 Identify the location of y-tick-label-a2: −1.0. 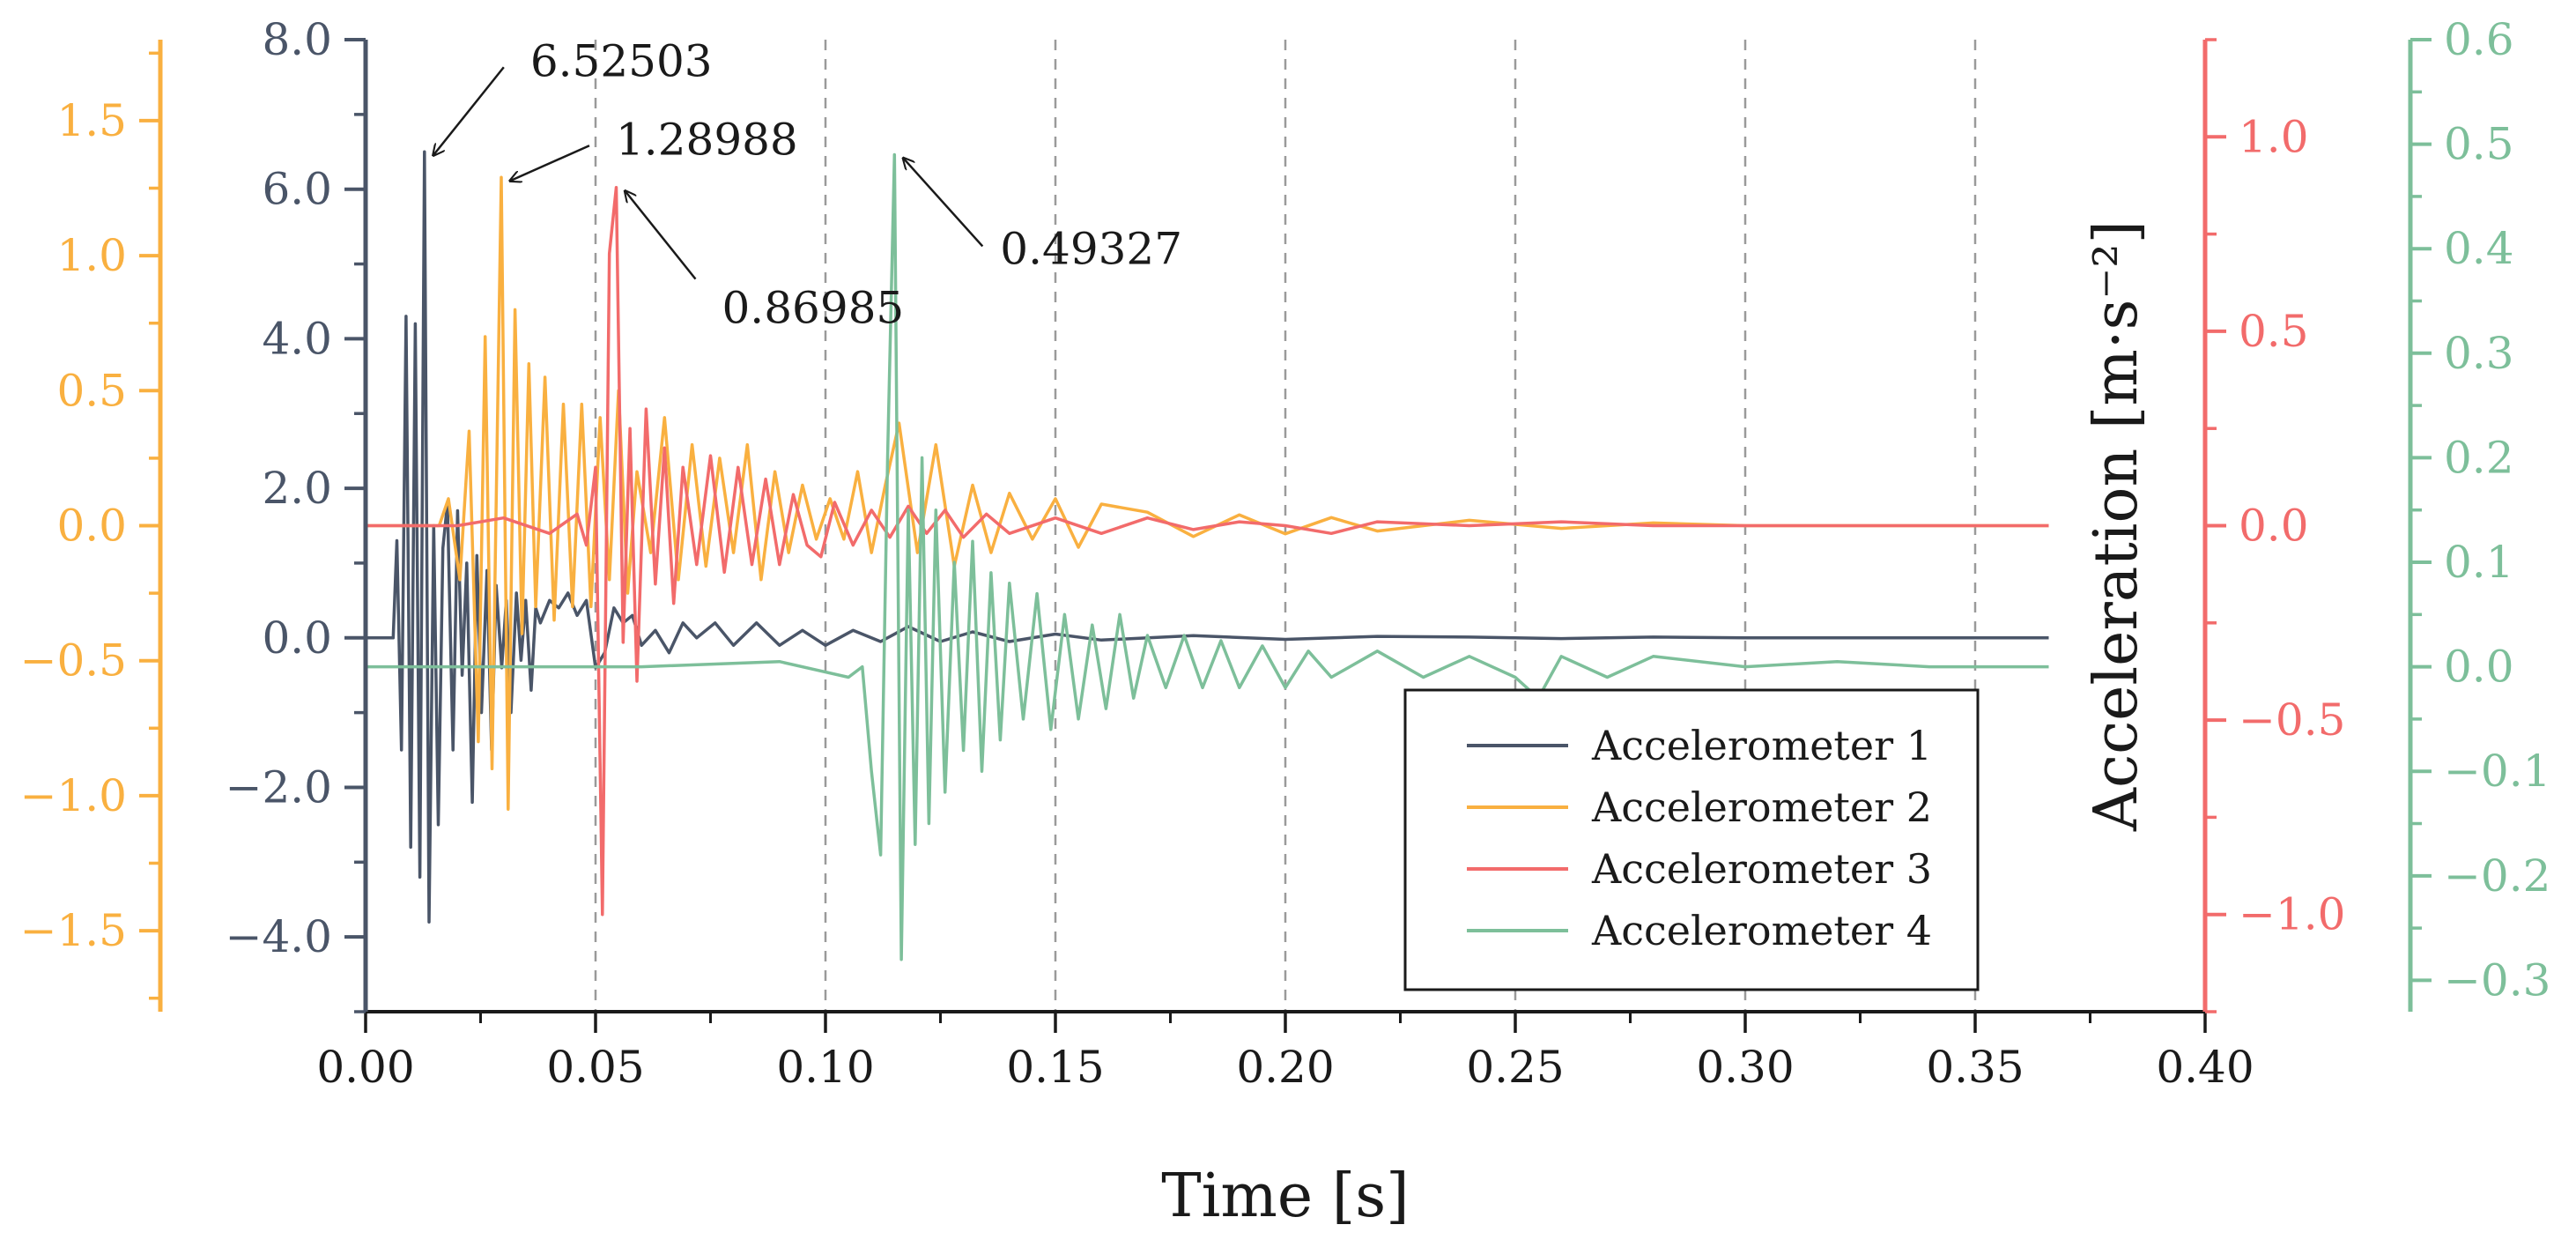
(74, 795).